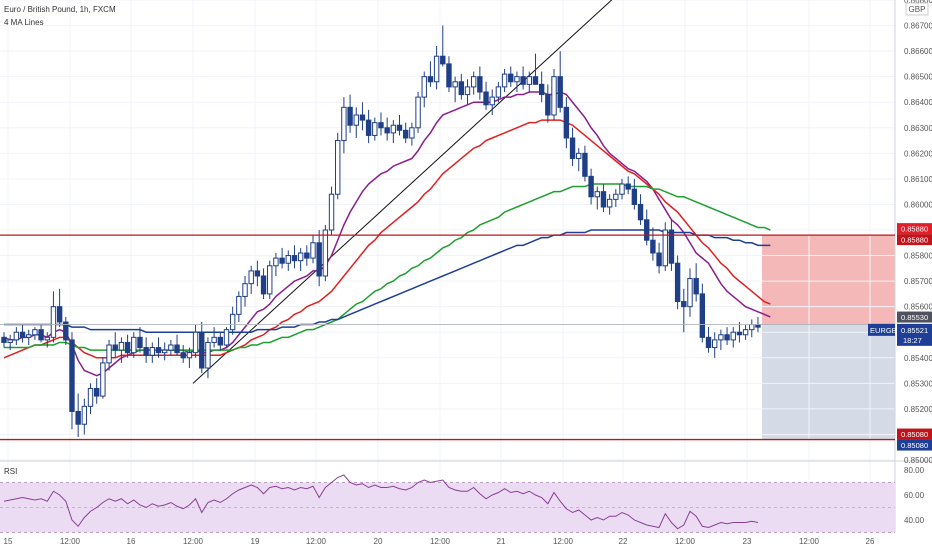 This screenshot has width=932, height=550. I want to click on target-tag-bottom-bg, so click(914, 445).